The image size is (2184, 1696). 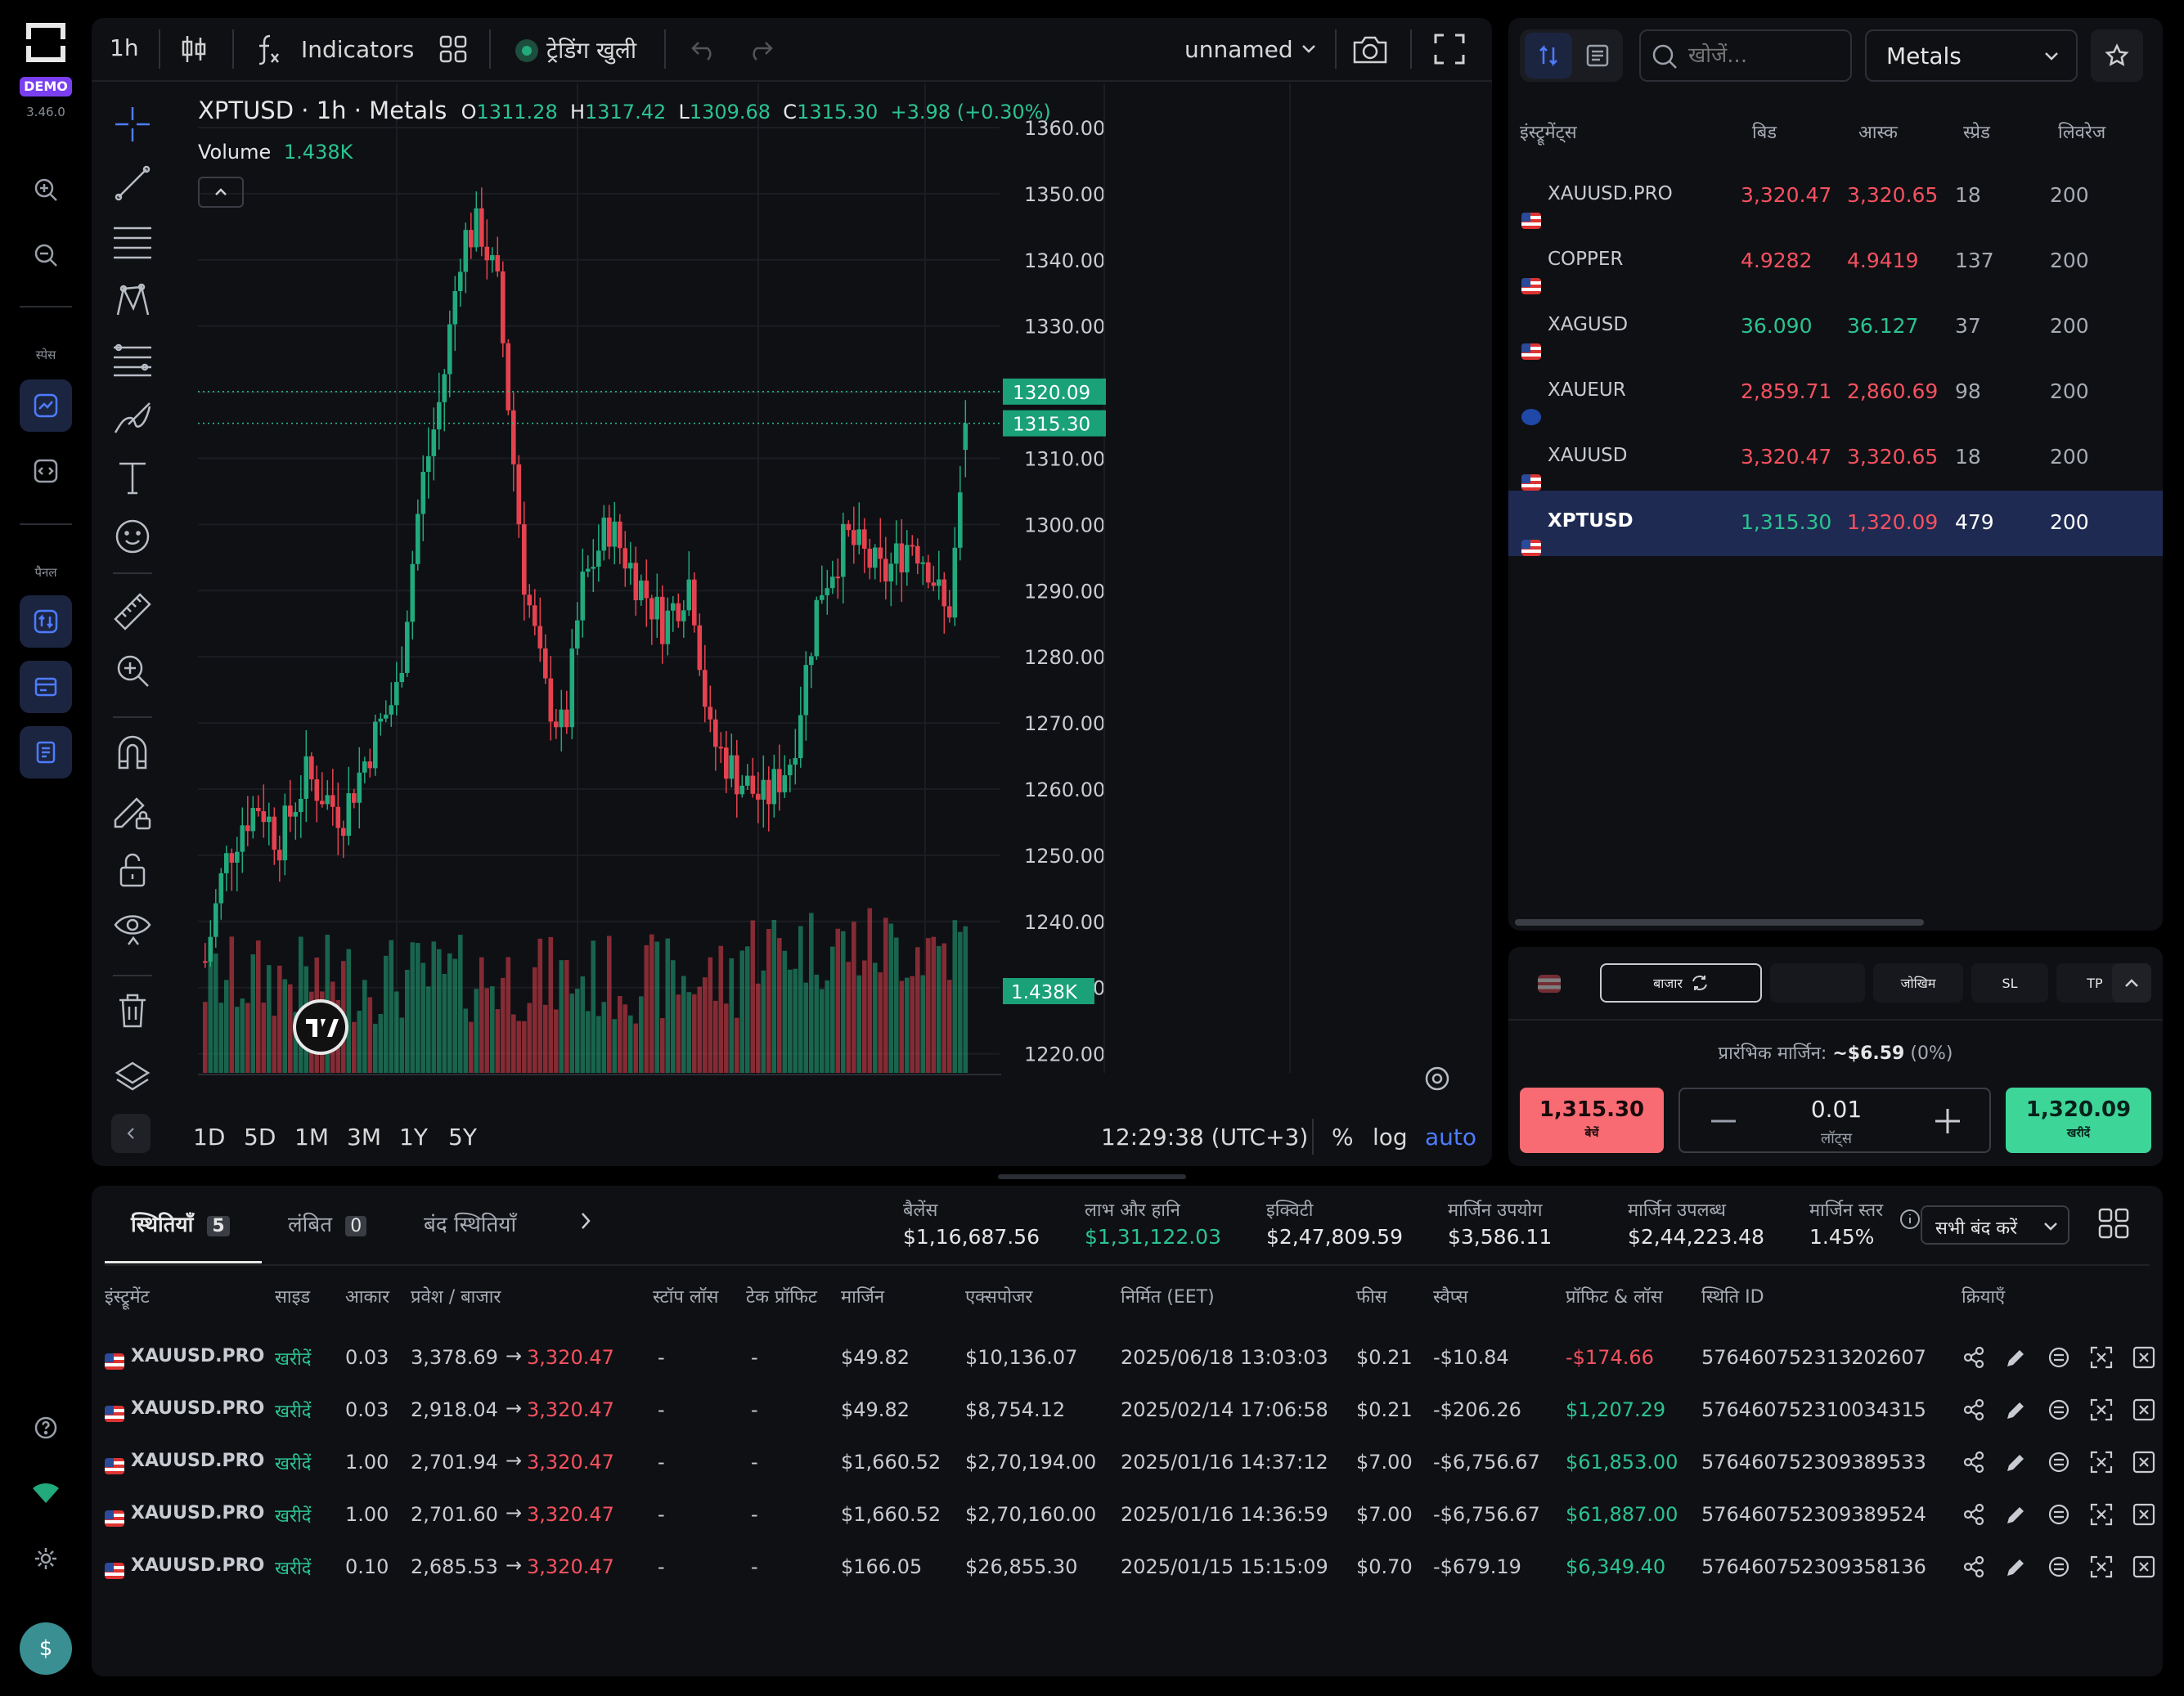 I want to click on account-panel-icon, so click(x=46, y=687).